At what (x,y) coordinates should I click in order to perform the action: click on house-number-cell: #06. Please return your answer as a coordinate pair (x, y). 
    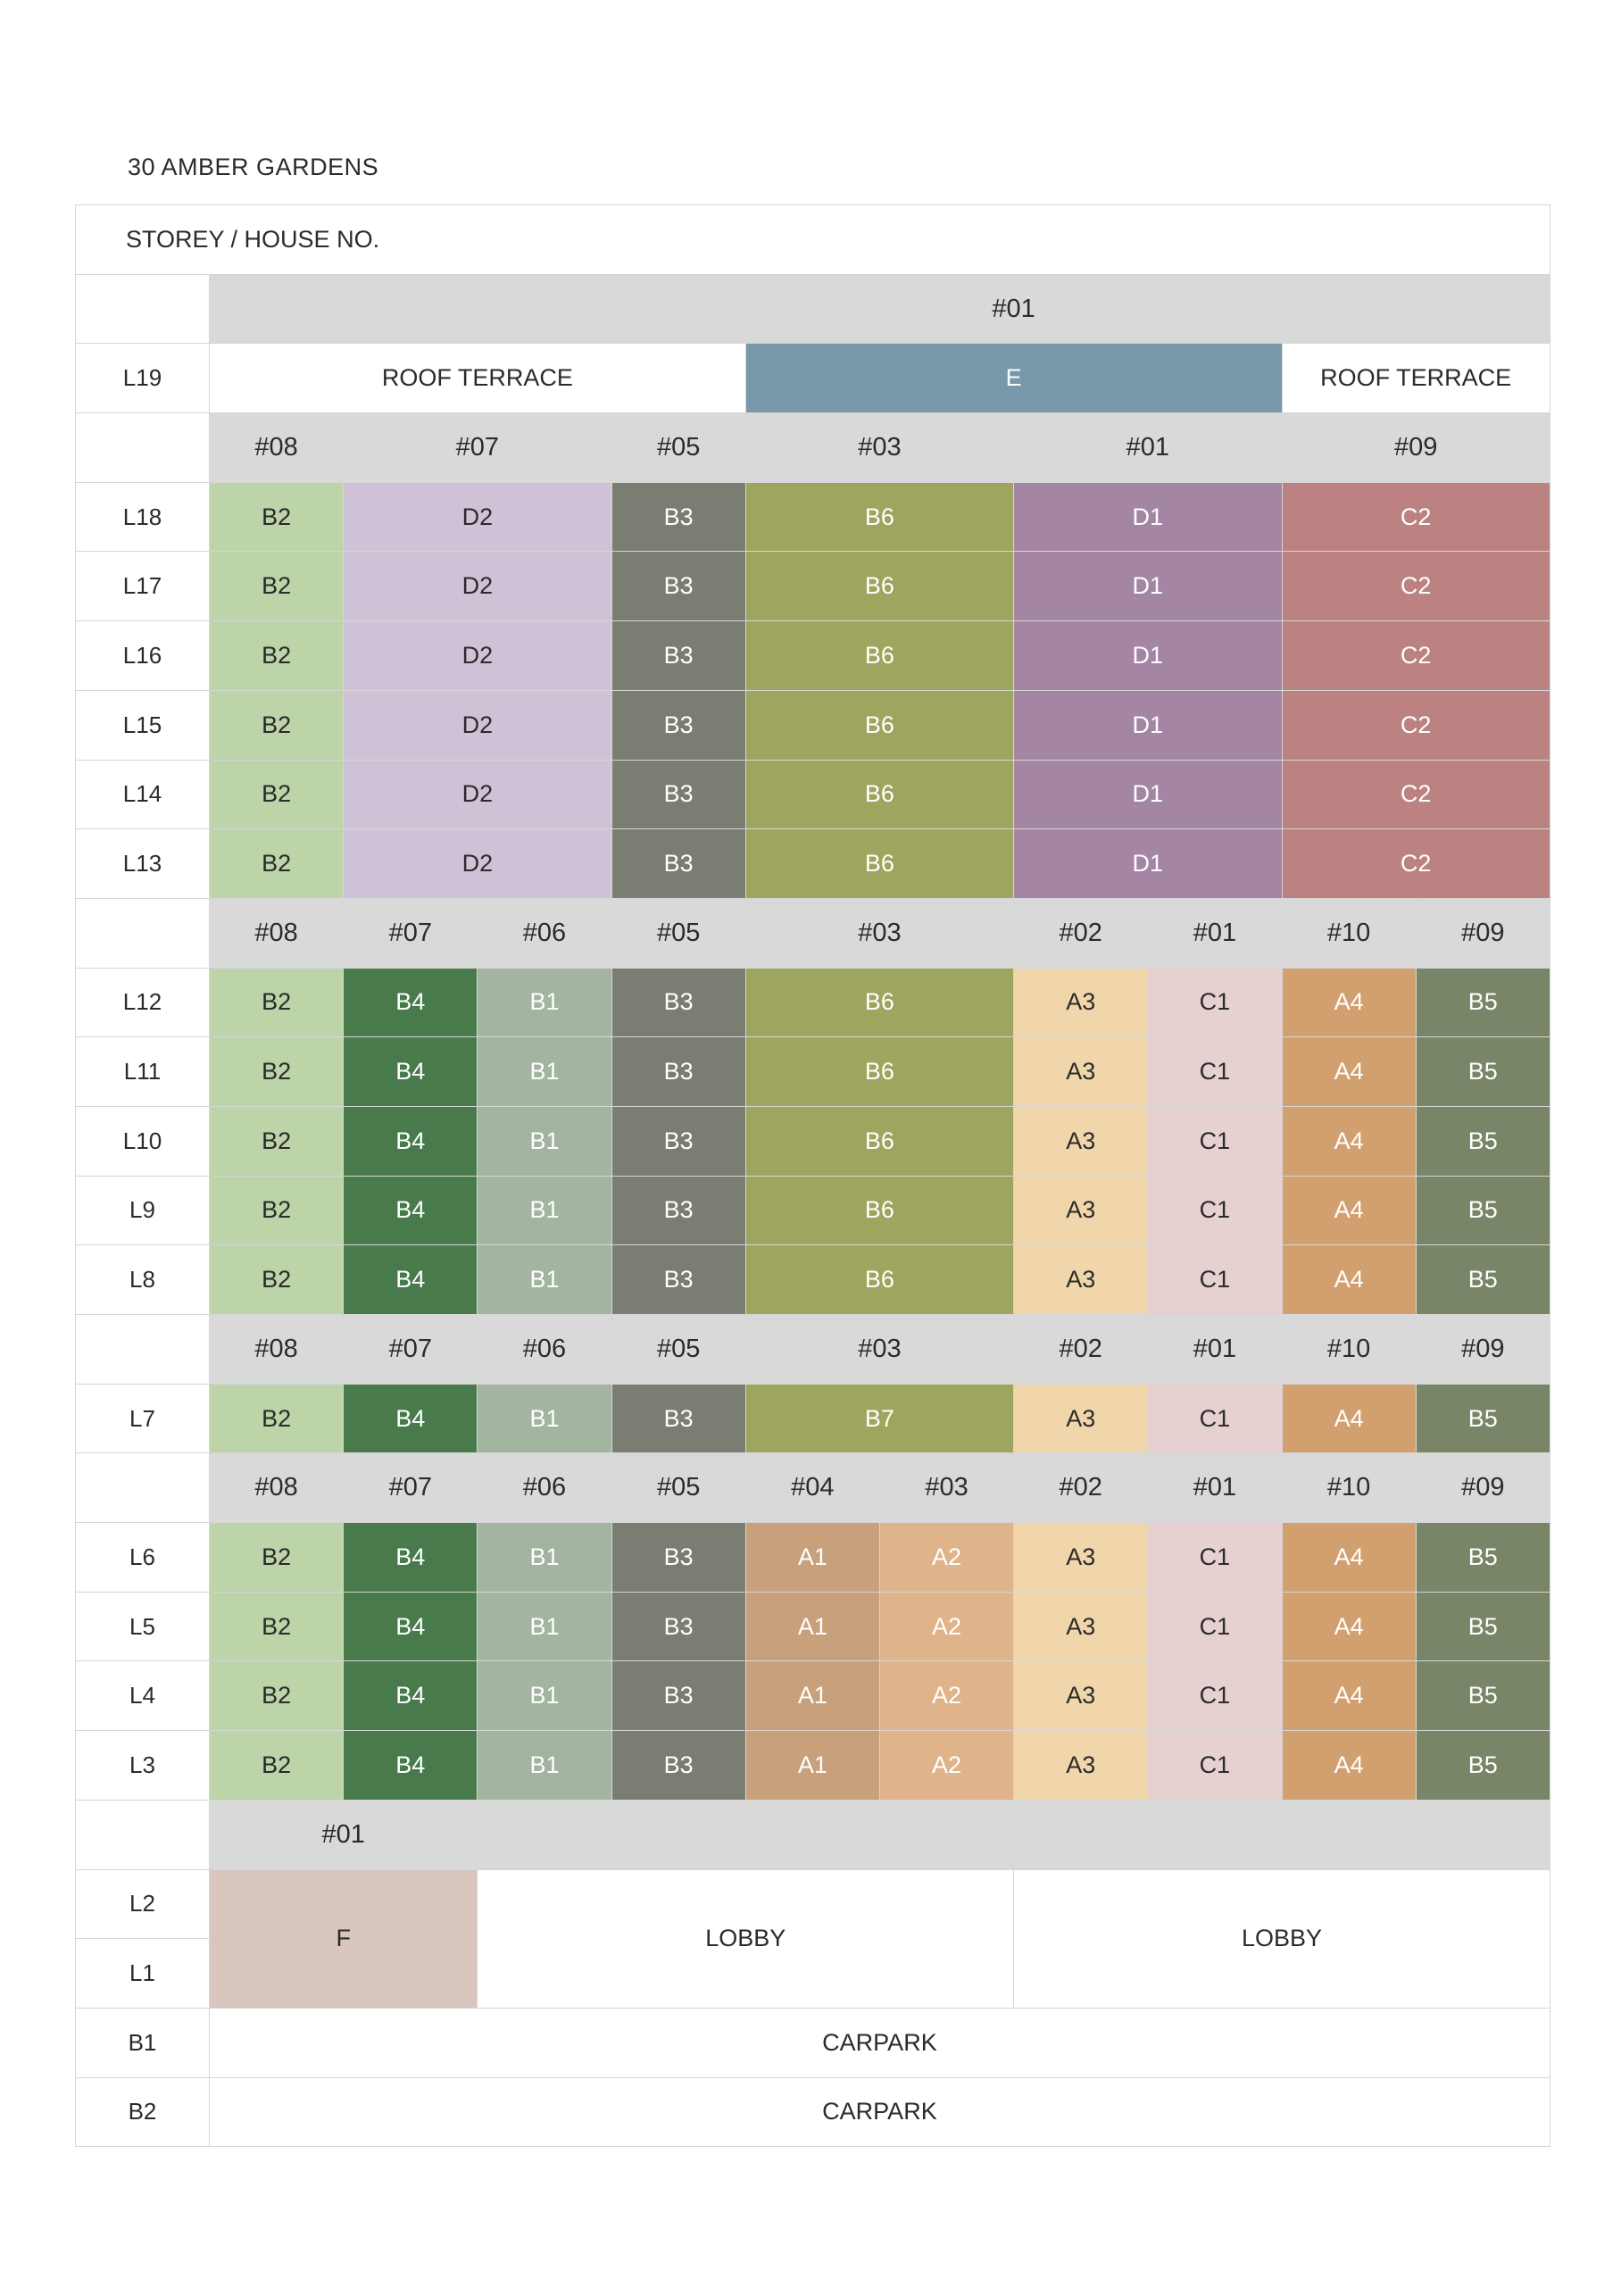
    Looking at the image, I should click on (545, 1350).